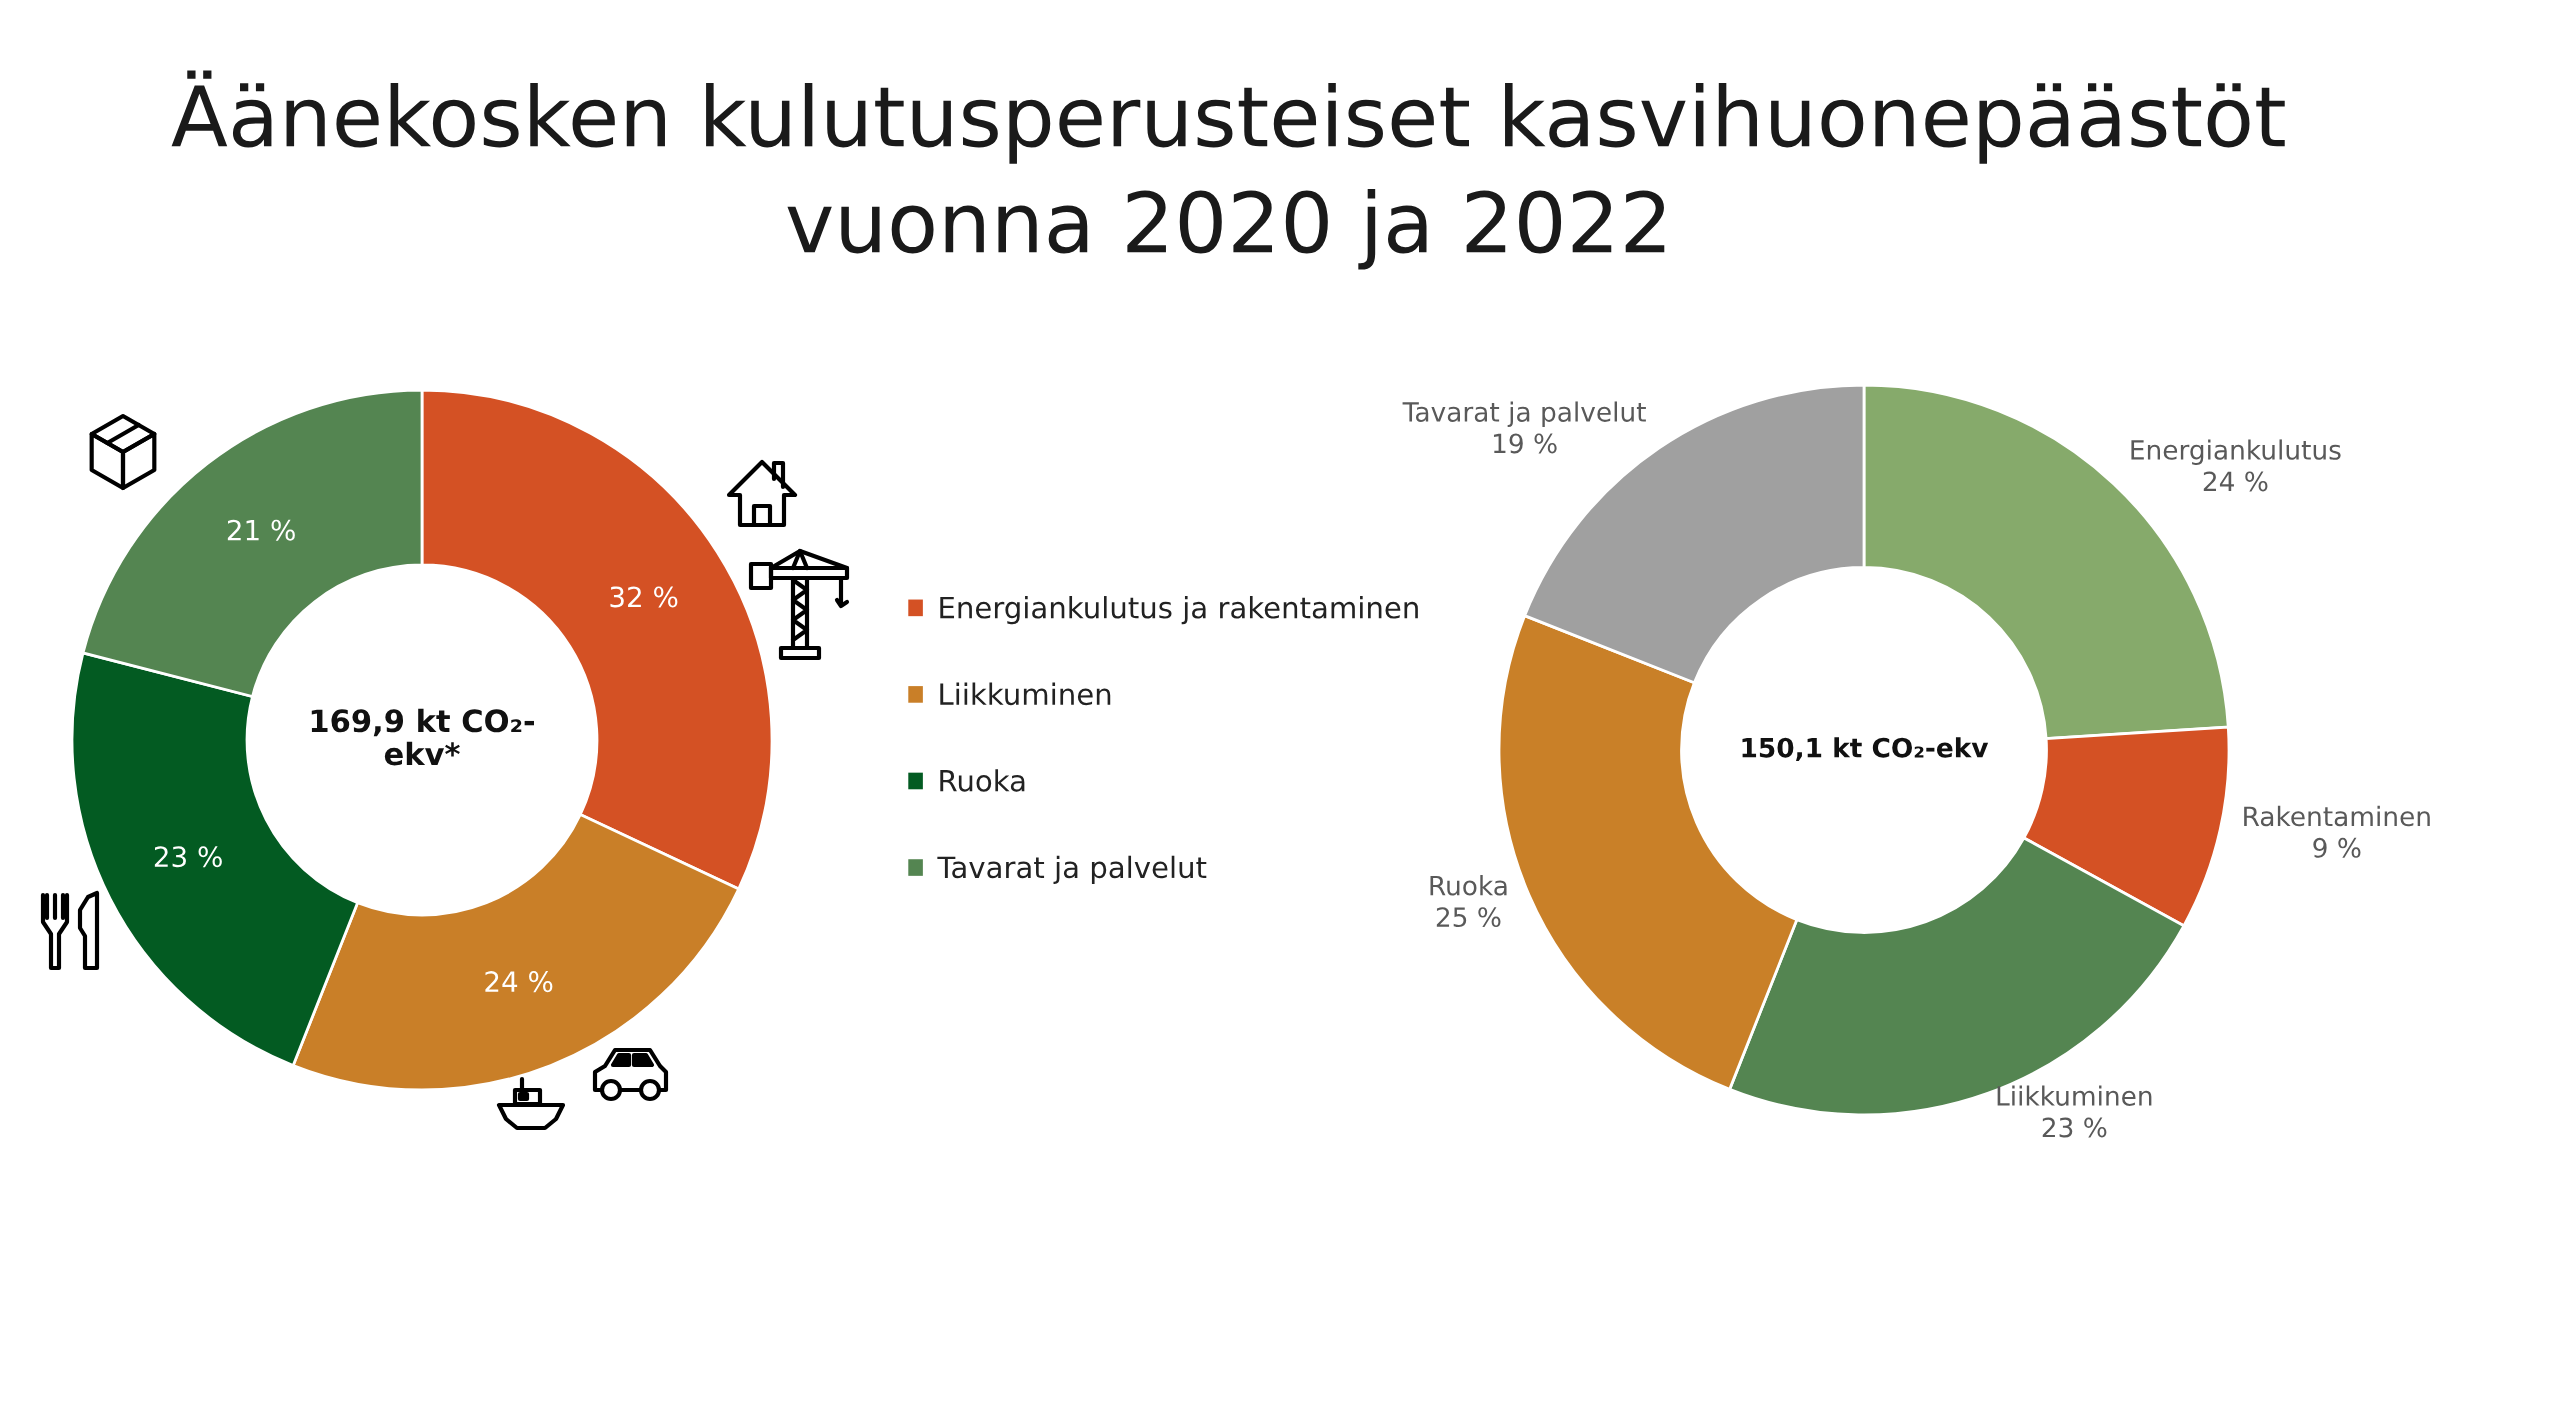 The height and width of the screenshot is (1422, 2560). What do you see at coordinates (1468, 885) in the screenshot?
I see `slice-label: Ruoka` at bounding box center [1468, 885].